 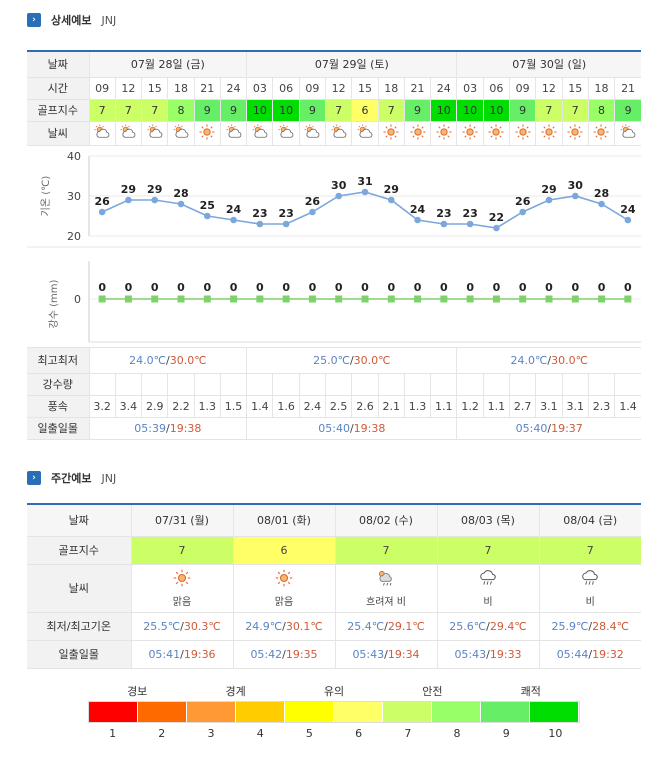 What do you see at coordinates (508, 626) in the screenshot?
I see `max-temp: 29.4℃` at bounding box center [508, 626].